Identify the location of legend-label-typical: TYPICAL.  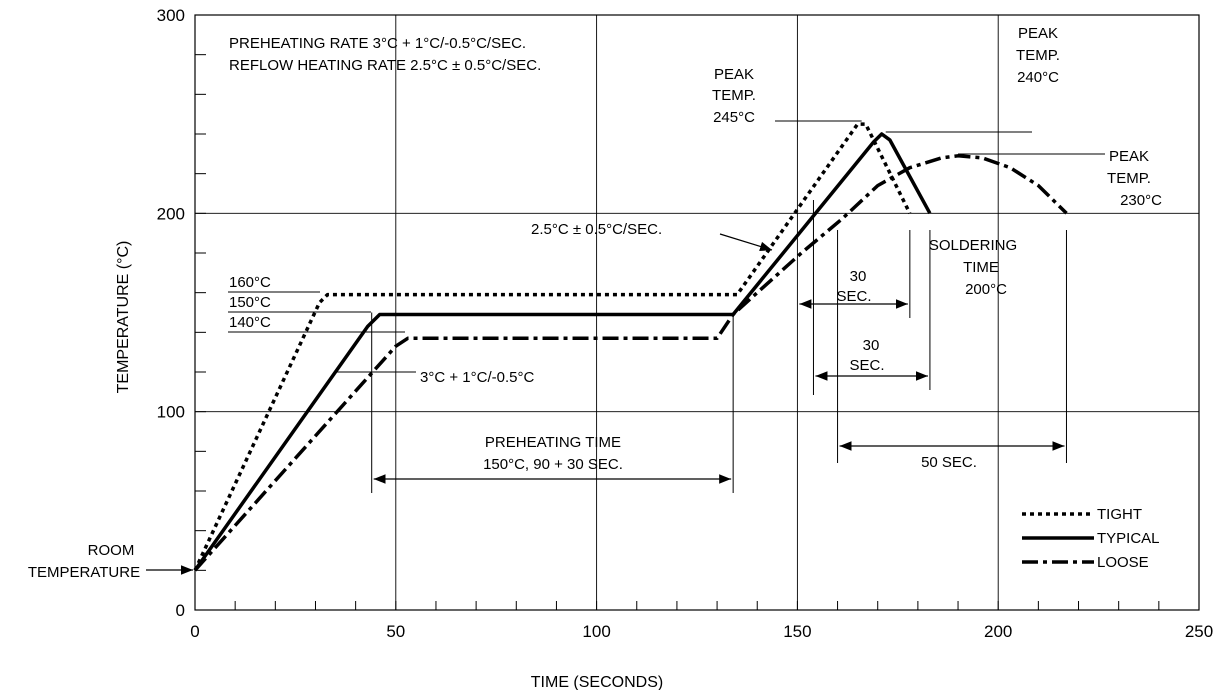
(1128, 538).